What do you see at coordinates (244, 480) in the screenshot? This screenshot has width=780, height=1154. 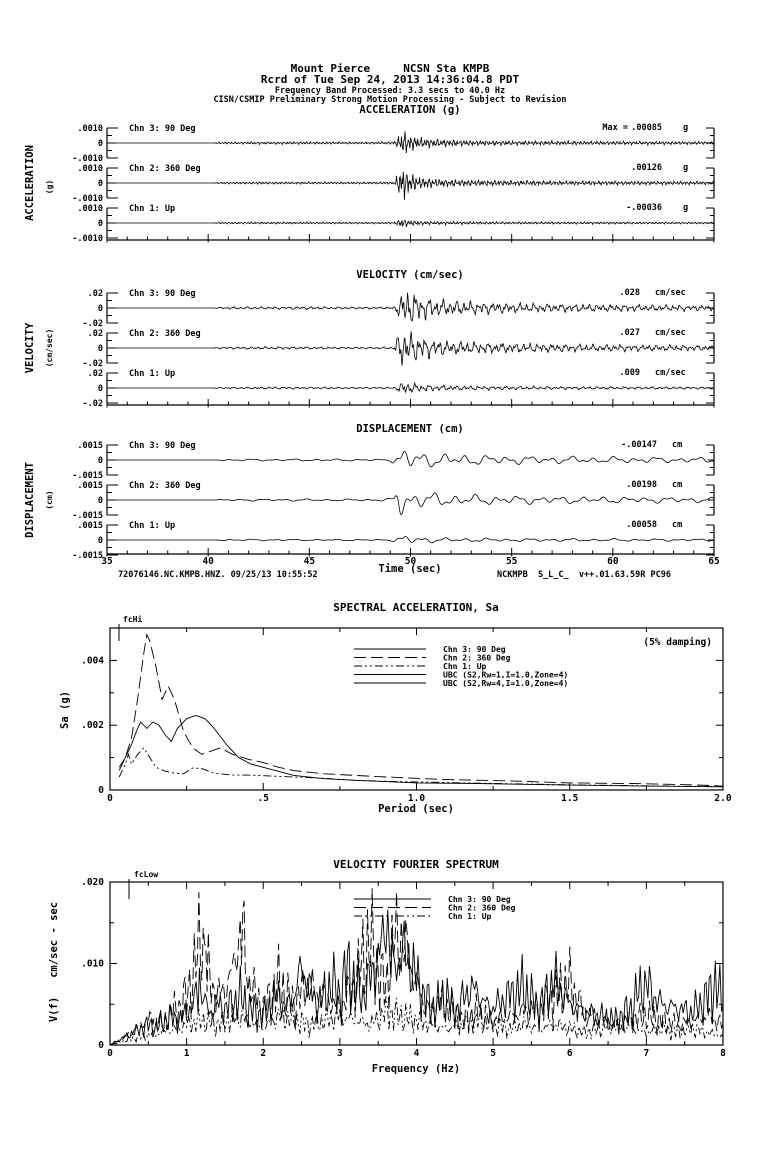 I see `displacement-panel: DISPLACEMENT (cm) DISPLACEMENT (cm)` at bounding box center [244, 480].